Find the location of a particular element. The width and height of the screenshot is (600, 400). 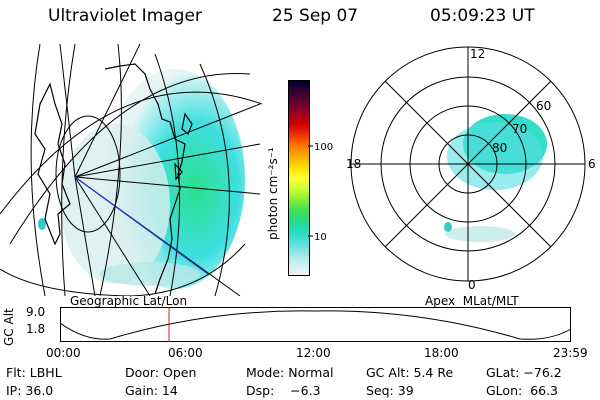

mode-info: Mode: Normal is located at coordinates (290, 372).